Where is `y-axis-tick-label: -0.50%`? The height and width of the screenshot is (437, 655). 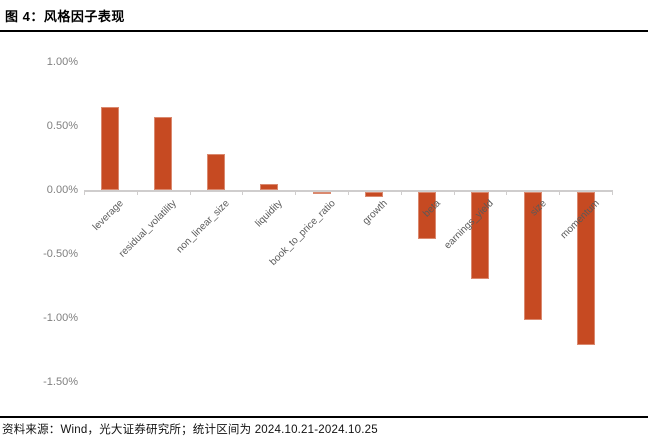 y-axis-tick-label: -0.50% is located at coordinates (60, 254).